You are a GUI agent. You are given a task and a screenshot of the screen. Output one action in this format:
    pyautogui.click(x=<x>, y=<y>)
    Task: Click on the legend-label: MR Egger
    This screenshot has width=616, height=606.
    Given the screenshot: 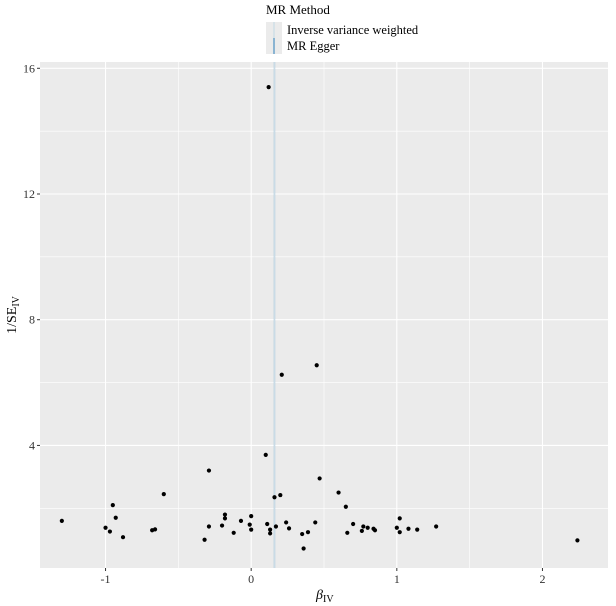 What is the action you would take?
    pyautogui.click(x=313, y=46)
    